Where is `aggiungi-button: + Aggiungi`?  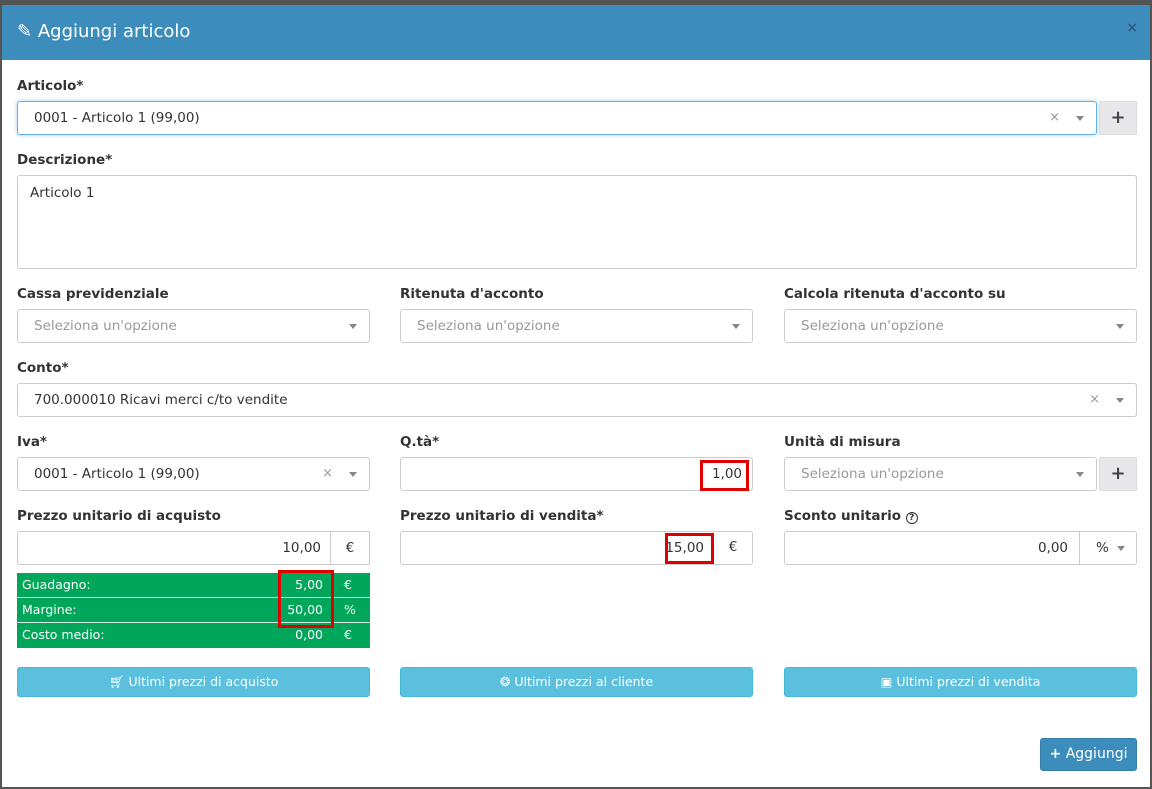
aggiungi-button: + Aggiungi is located at coordinates (1088, 754).